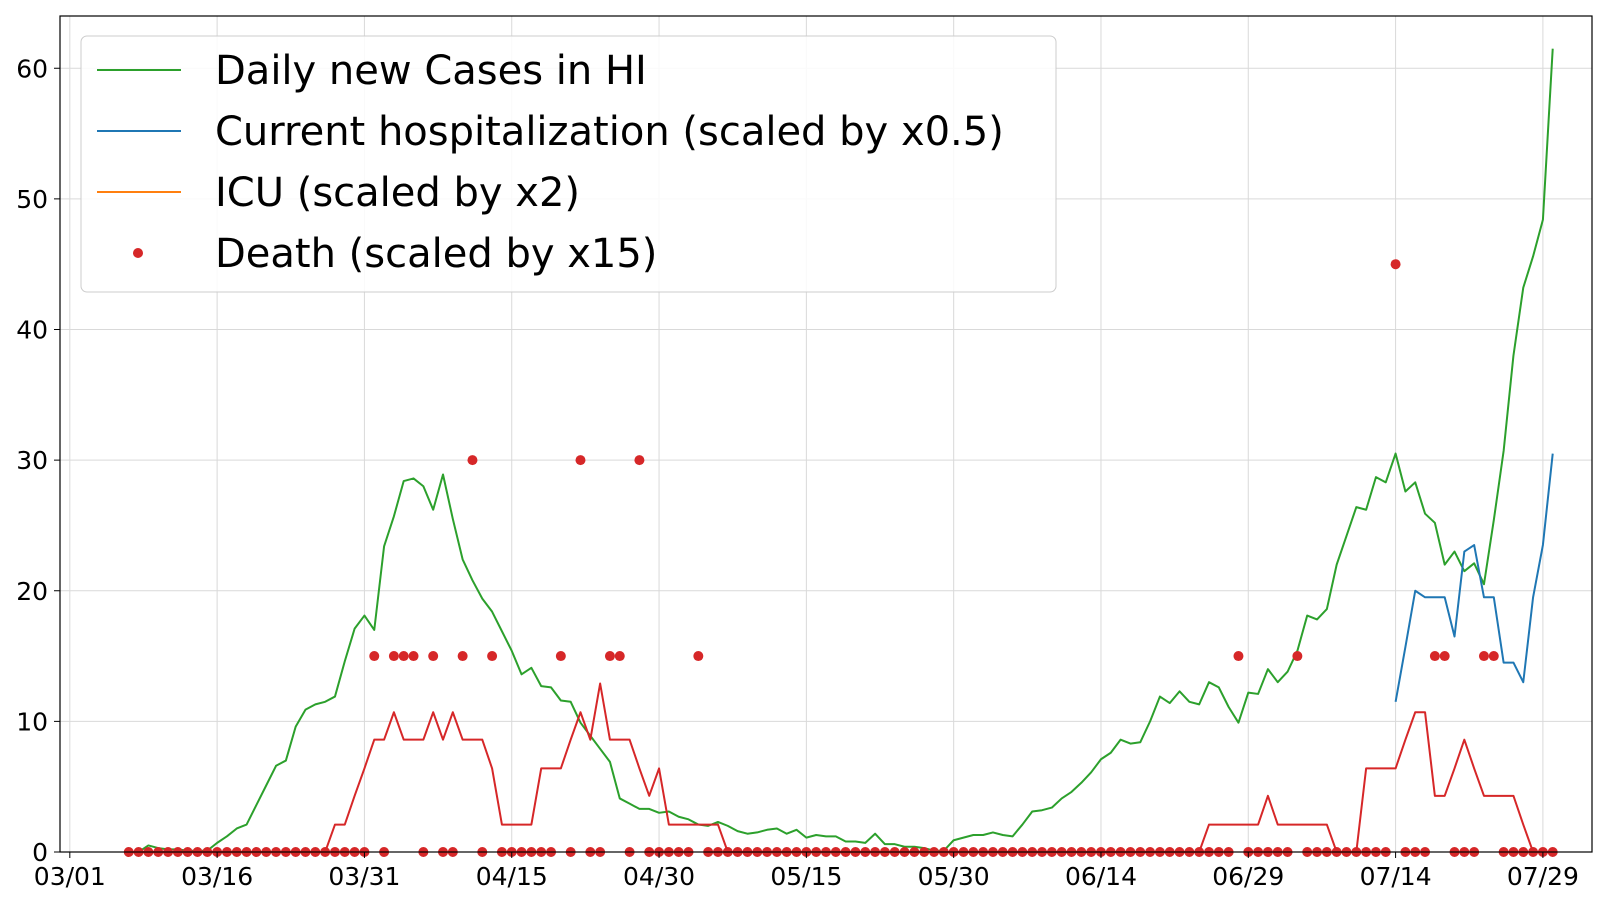 The width and height of the screenshot is (1600, 900). I want to click on x-tick-label: 04/30, so click(659, 876).